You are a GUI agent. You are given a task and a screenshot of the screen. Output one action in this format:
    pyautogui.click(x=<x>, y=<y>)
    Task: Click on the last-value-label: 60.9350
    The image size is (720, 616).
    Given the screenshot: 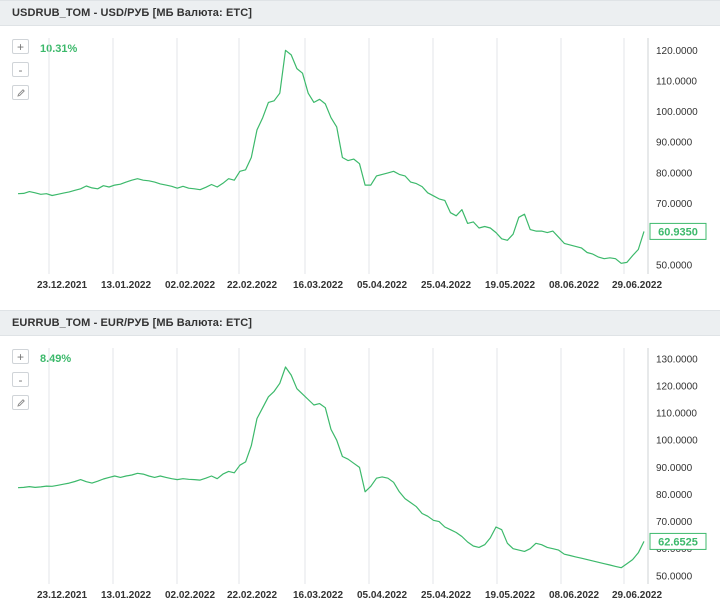 What is the action you would take?
    pyautogui.click(x=678, y=231)
    